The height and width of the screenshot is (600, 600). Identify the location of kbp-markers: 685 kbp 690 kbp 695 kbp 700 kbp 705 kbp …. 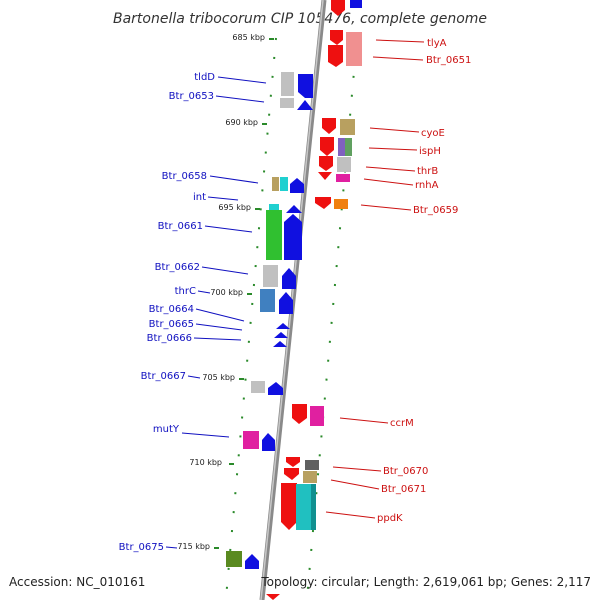
(225, 292).